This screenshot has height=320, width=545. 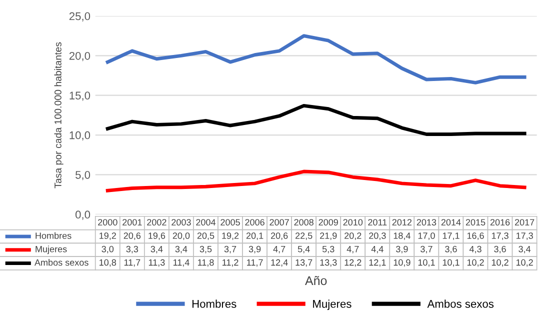 What do you see at coordinates (157, 236) in the screenshot?
I see `data-label: 19,6` at bounding box center [157, 236].